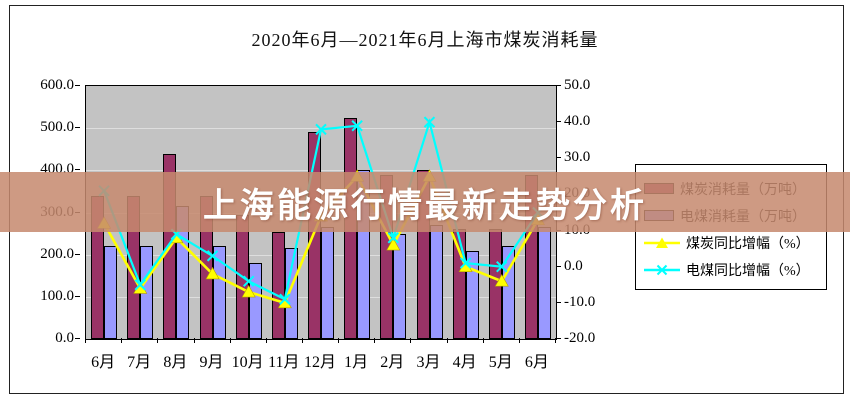  Describe the element at coordinates (211, 362) in the screenshot. I see `x-tick-label: 9月` at that location.